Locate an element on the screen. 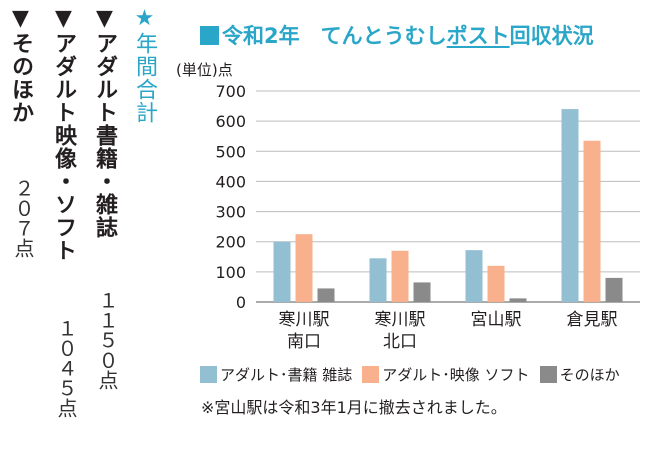 This screenshot has height=459, width=653. title-prefix: 令和2年 てんとうむし is located at coordinates (334, 36).